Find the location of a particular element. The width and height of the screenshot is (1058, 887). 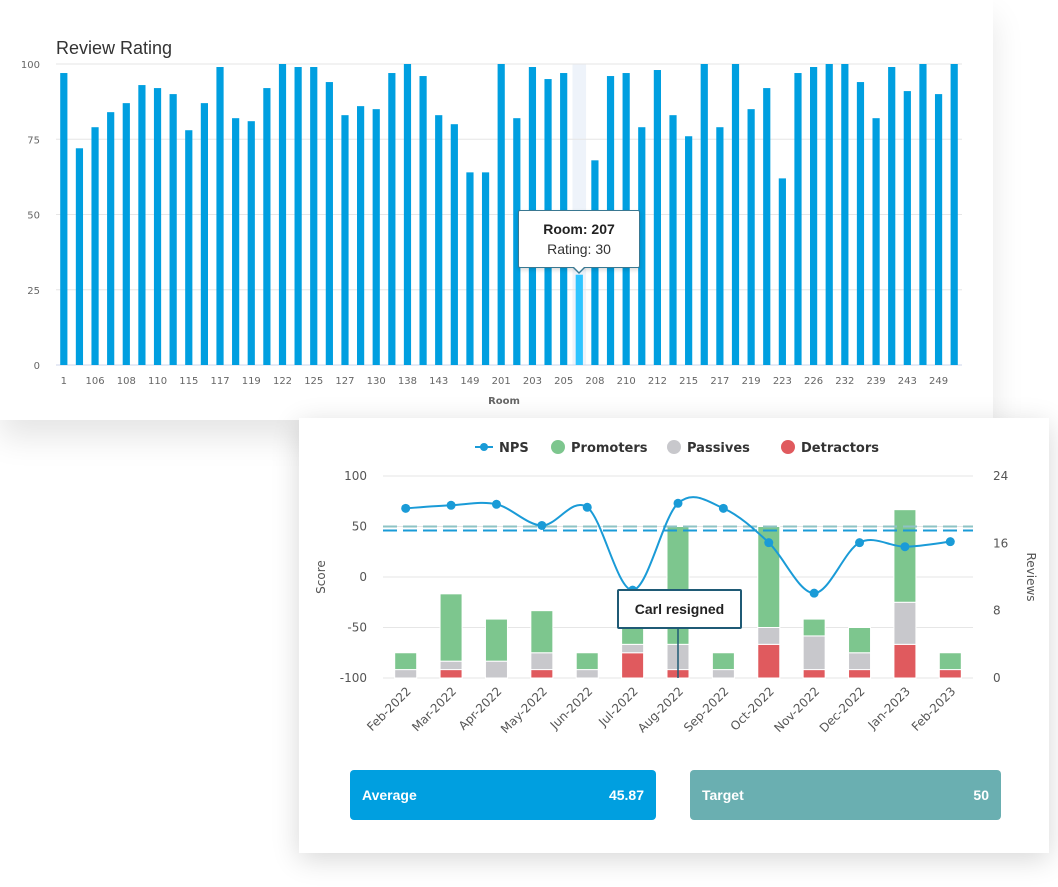

legend-marker is located at coordinates (674, 447).